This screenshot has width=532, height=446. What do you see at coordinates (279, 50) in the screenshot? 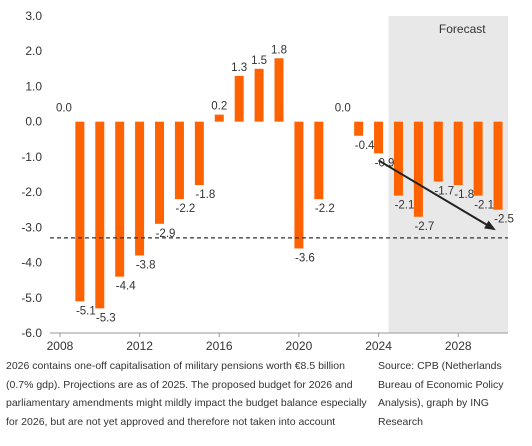
I see `data-label: 1.8` at bounding box center [279, 50].